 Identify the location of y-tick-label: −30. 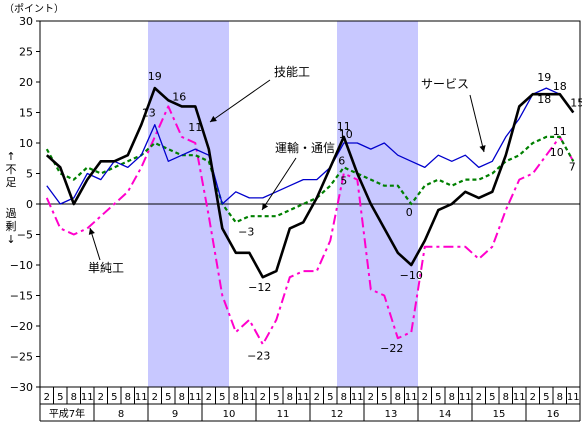
(21, 387).